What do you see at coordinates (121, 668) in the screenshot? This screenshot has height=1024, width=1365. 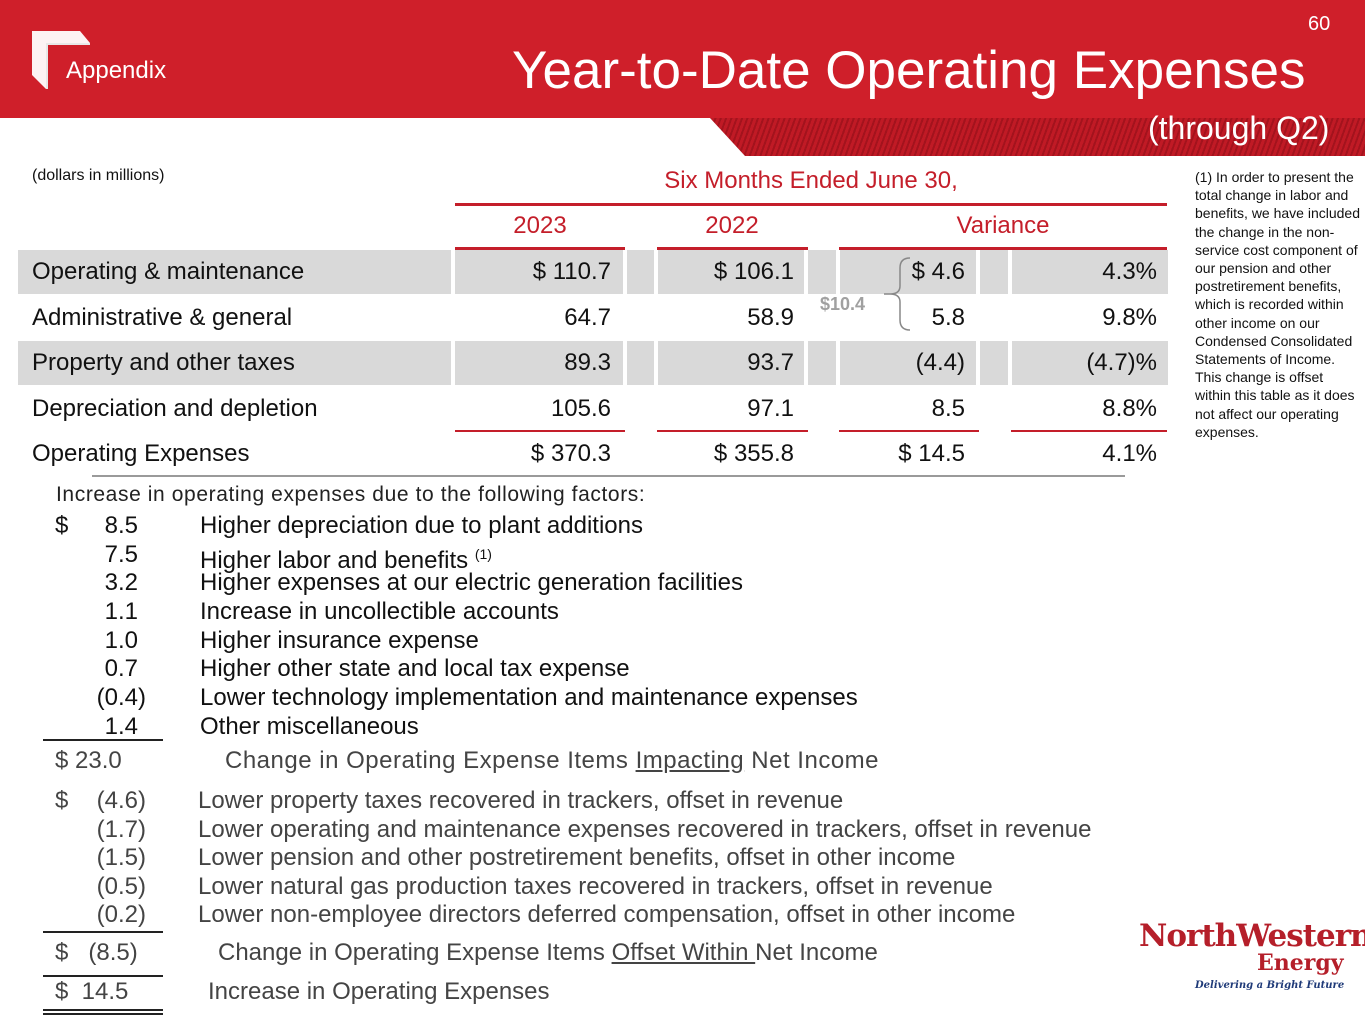 I see `factor-amount: 0.7` at bounding box center [121, 668].